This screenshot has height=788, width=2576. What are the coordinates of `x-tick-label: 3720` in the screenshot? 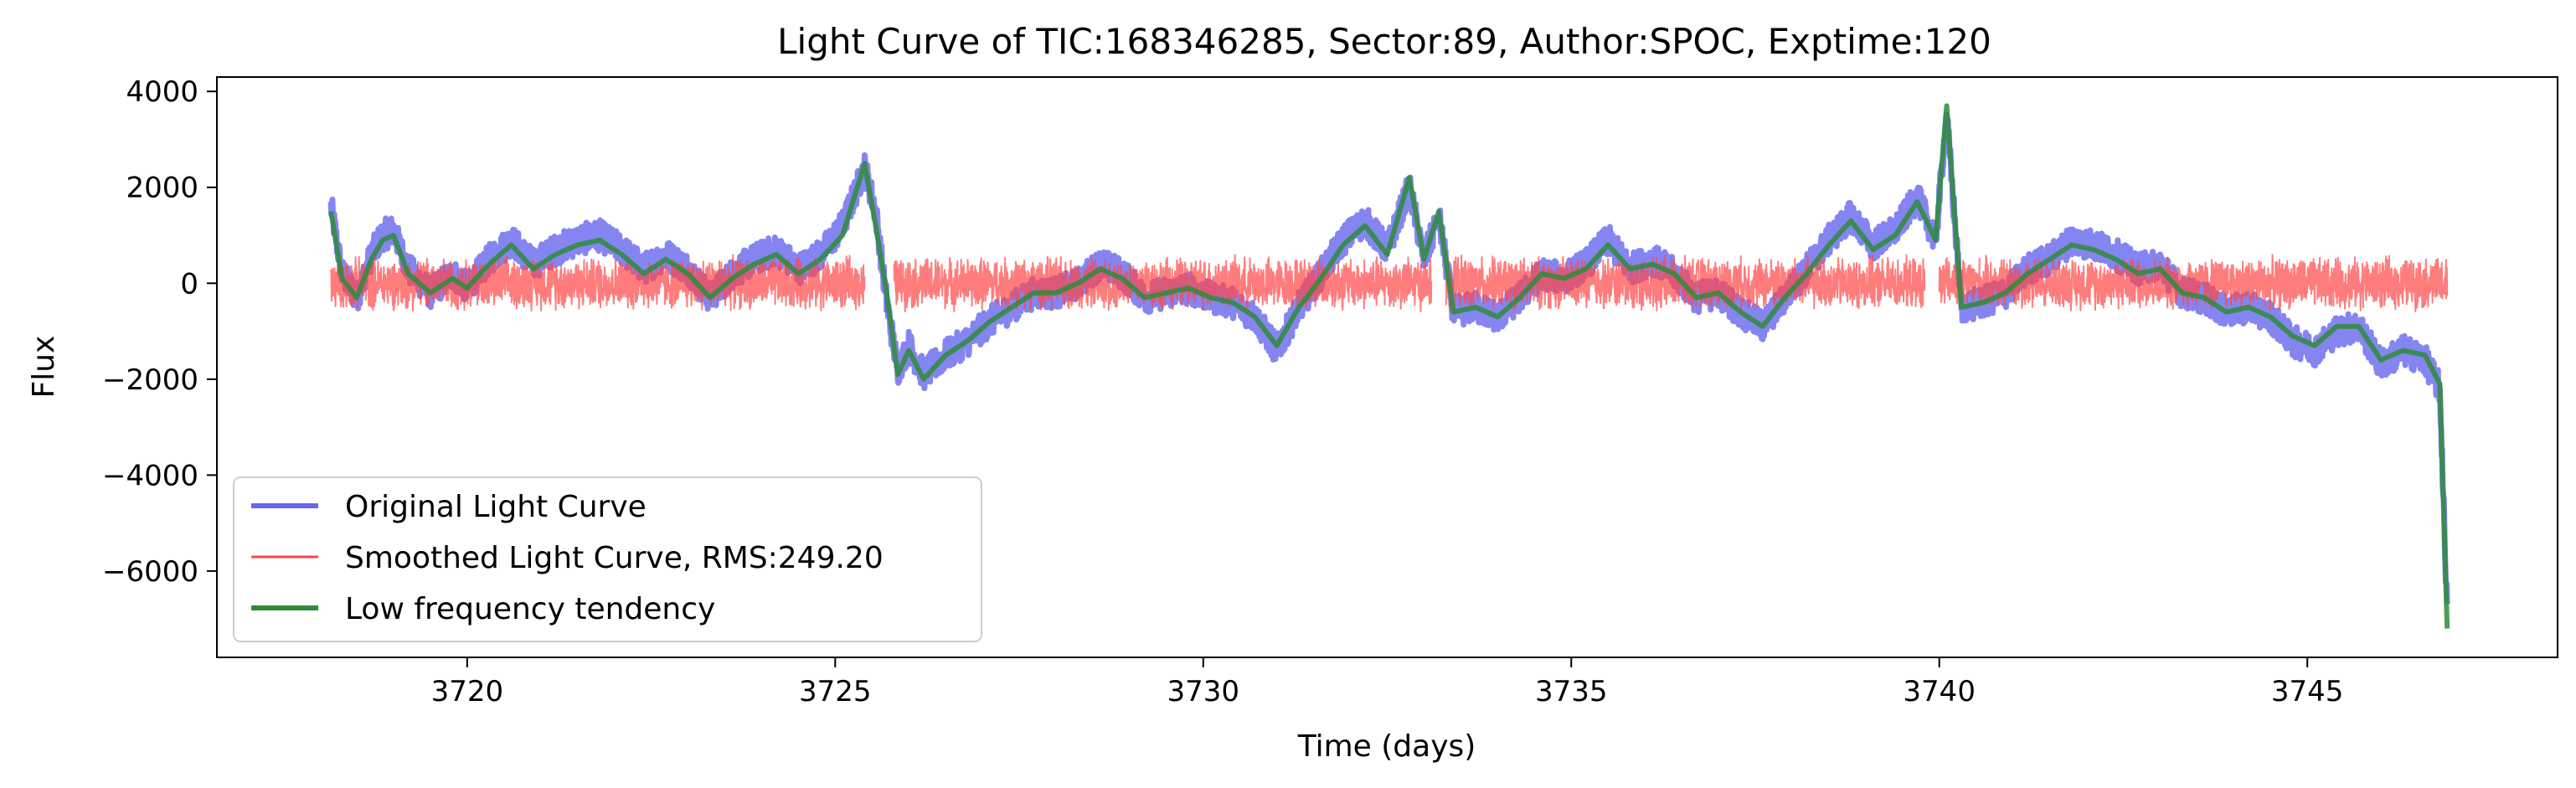 It's located at (467, 691).